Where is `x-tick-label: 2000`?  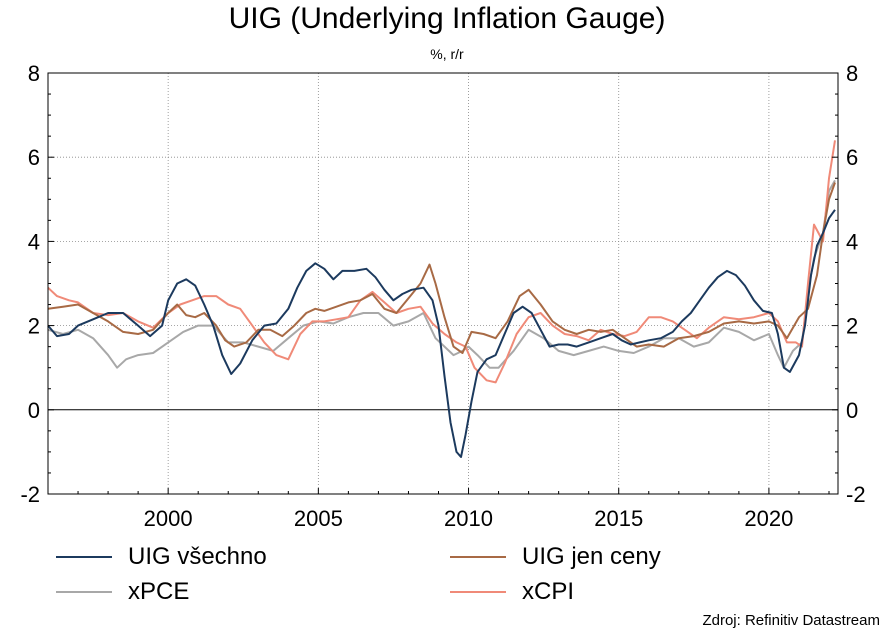
x-tick-label: 2000 is located at coordinates (168, 518).